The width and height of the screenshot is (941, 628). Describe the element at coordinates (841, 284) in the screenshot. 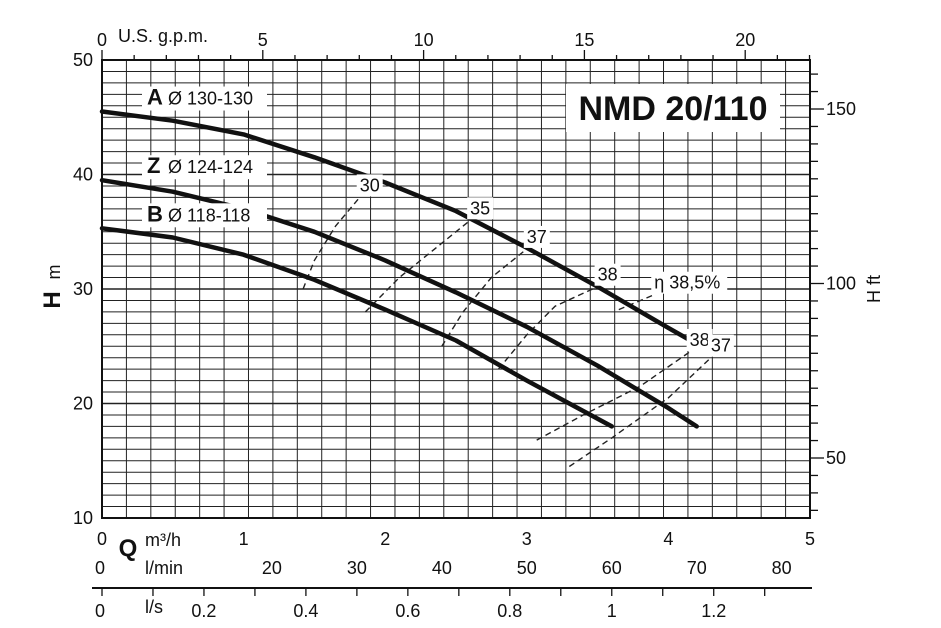

I see `y-right-tick-label: 100` at that location.